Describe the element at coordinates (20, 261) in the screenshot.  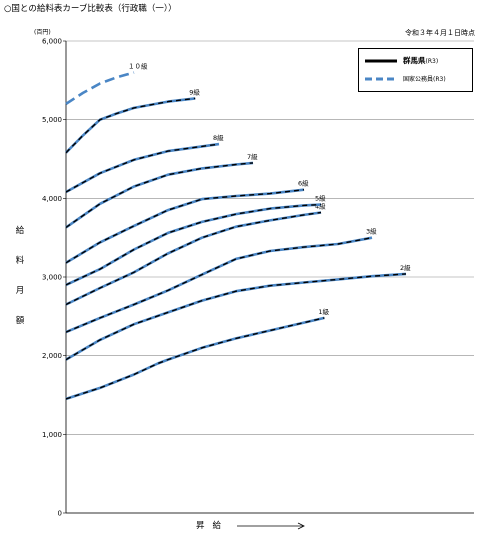
I see `y-axis-label-char: 料` at that location.